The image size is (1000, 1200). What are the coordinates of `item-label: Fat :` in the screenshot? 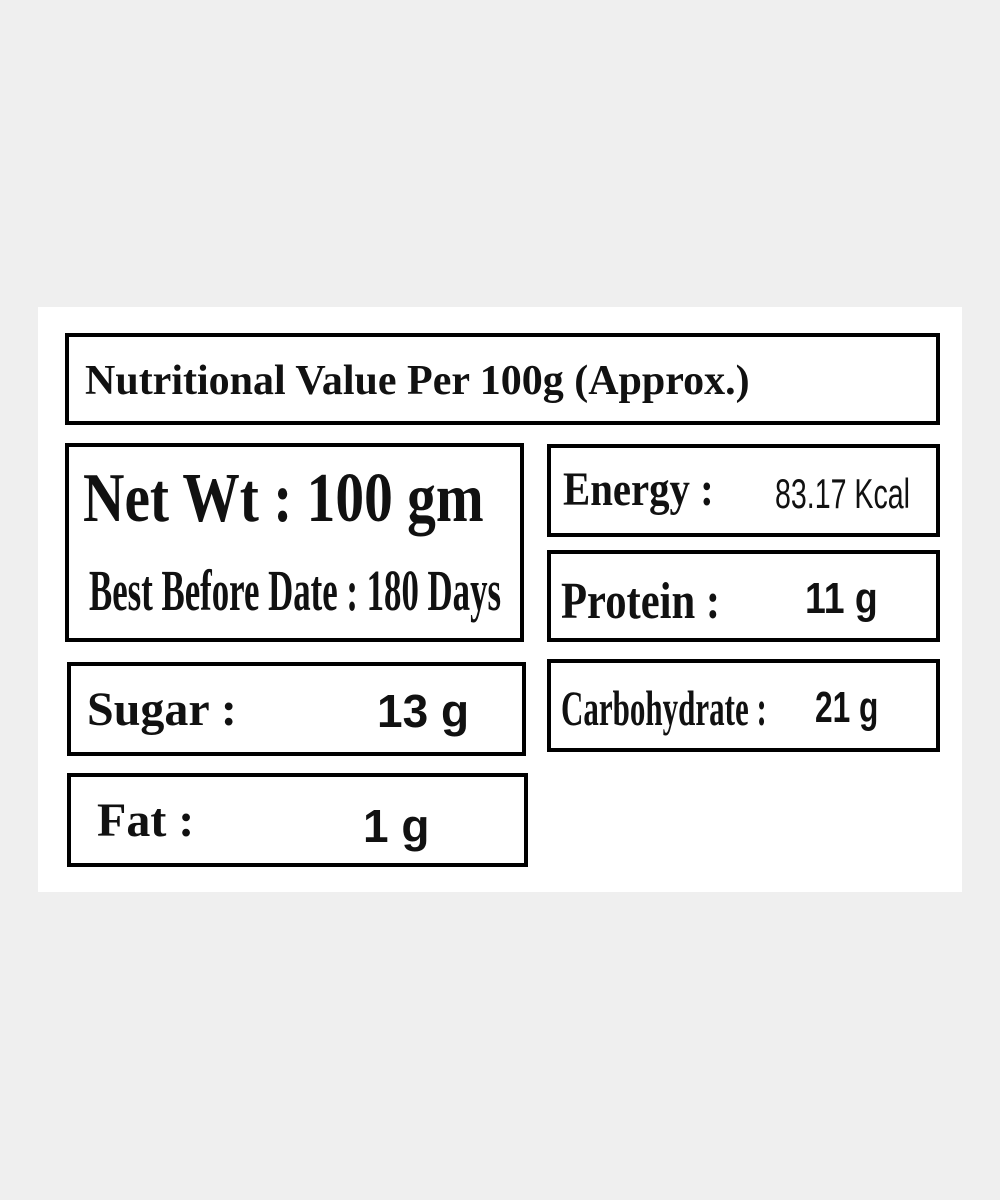 It's located at (146, 820).